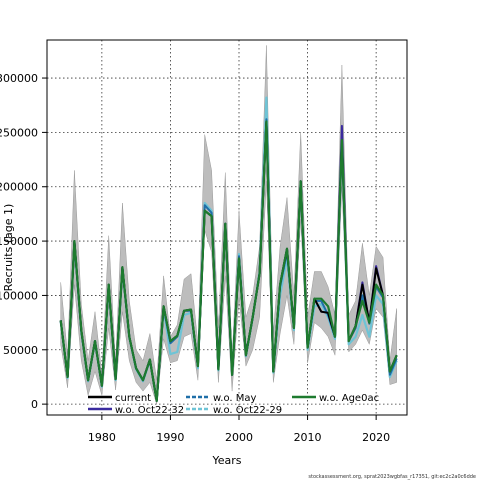 This screenshot has height=480, width=480. Describe the element at coordinates (149, 410) in the screenshot. I see `legend-label: w.o. Oct22-32` at that location.